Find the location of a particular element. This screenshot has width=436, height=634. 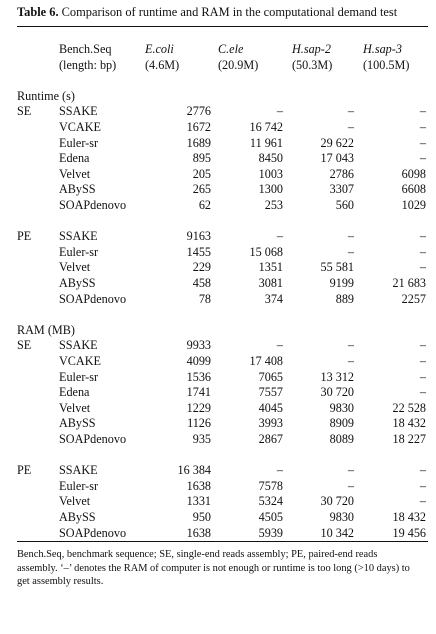

table-row: SOAPdenovo 78 374 889 2257 is located at coordinates (222, 300).